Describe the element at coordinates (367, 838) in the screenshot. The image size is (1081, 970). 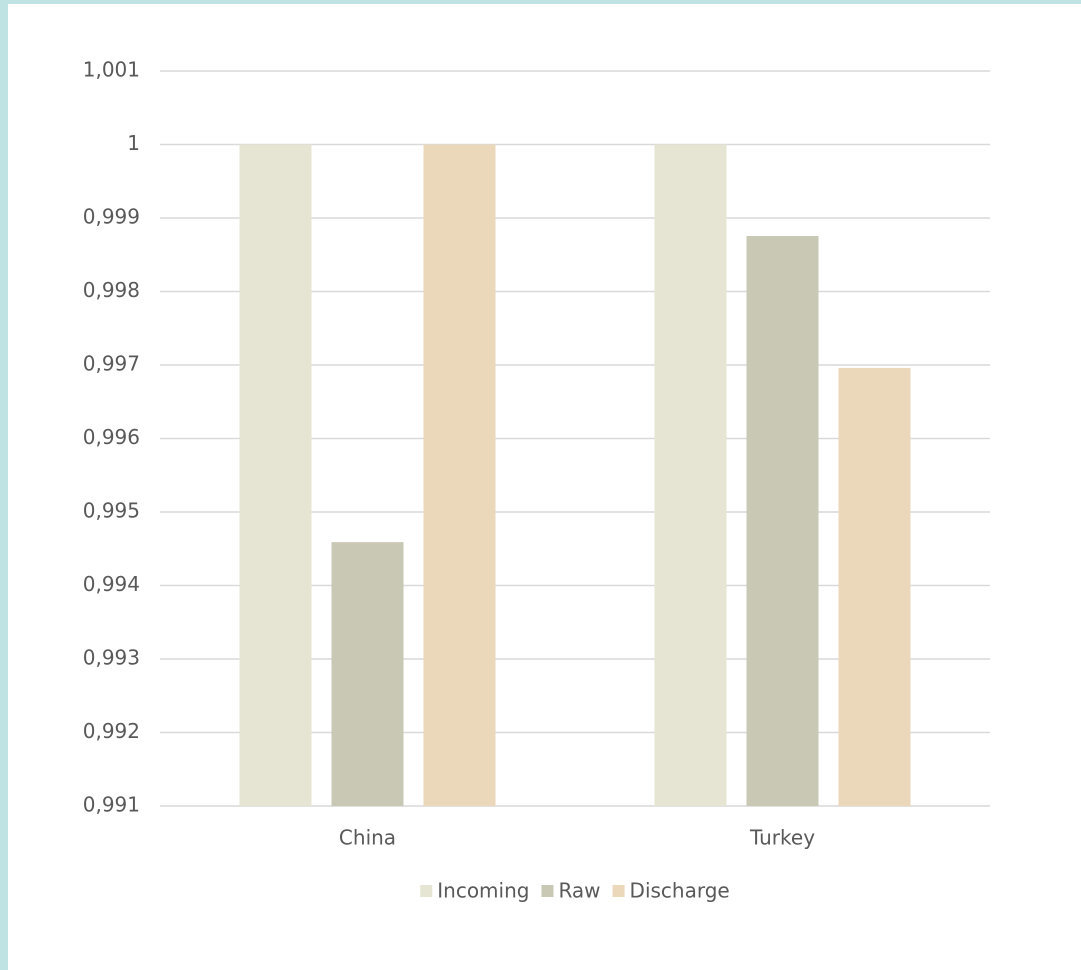
I see `x-tick-label: China` at that location.